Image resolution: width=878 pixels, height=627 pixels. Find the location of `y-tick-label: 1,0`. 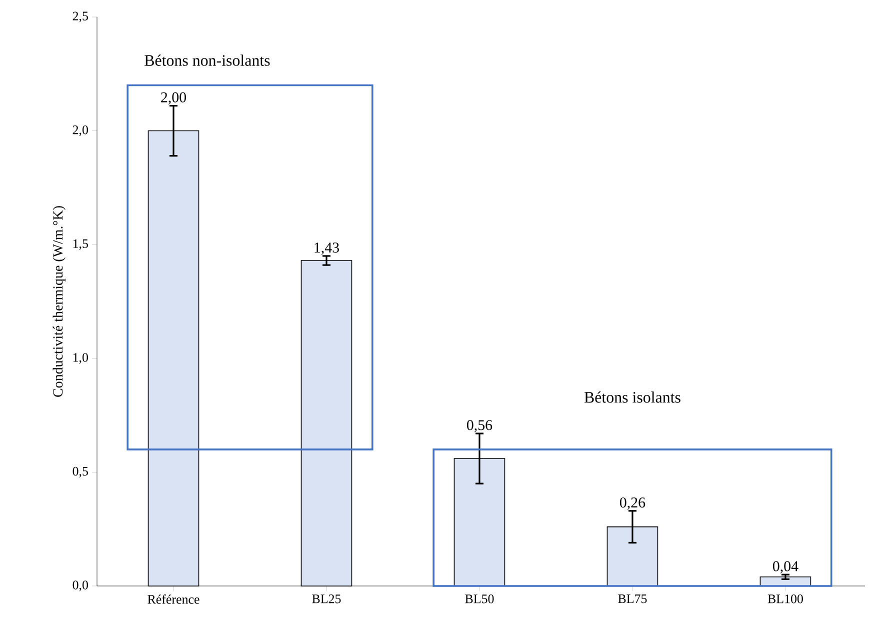

y-tick-label: 1,0 is located at coordinates (80, 358).